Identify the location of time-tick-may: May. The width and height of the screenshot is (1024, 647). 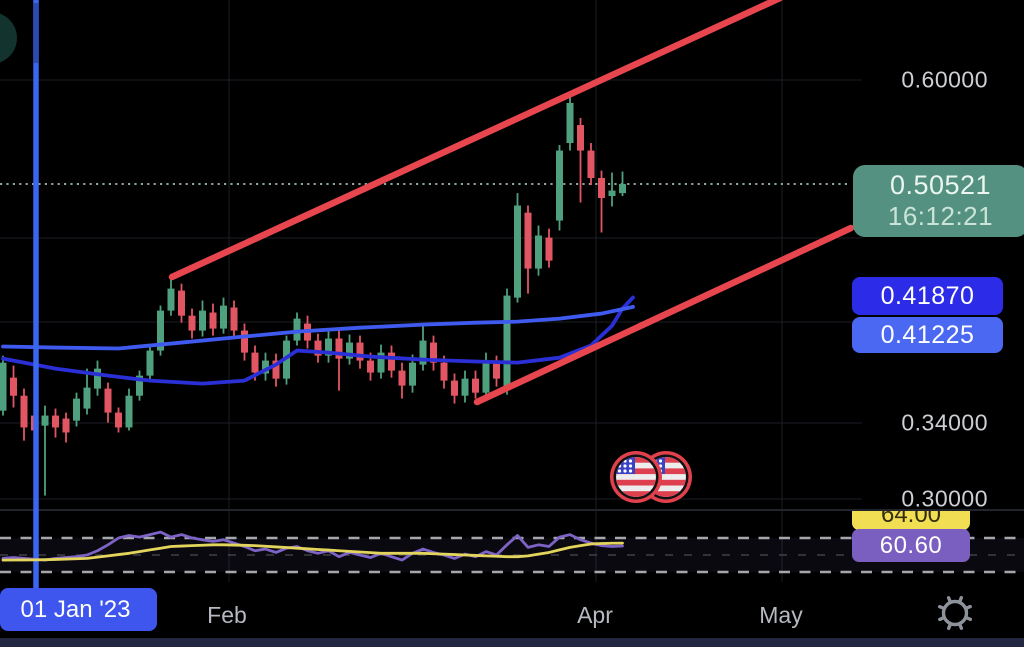
(781, 615).